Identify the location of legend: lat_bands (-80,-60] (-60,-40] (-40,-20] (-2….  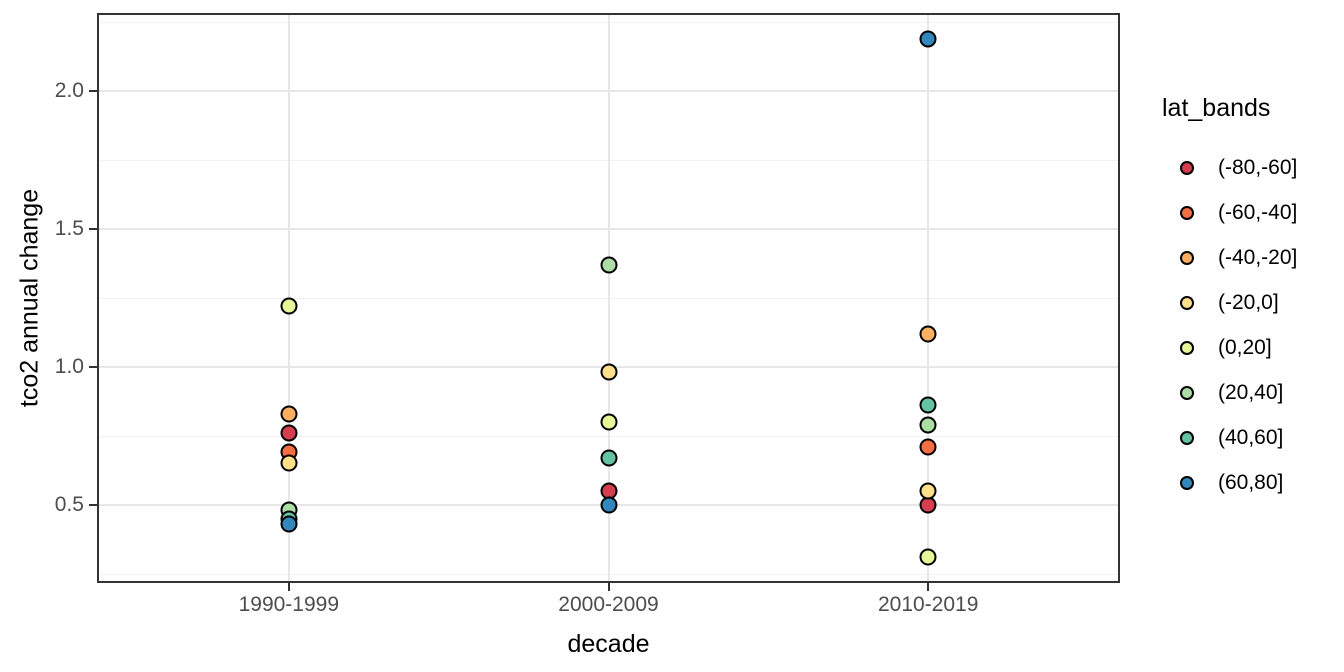
(1229, 299).